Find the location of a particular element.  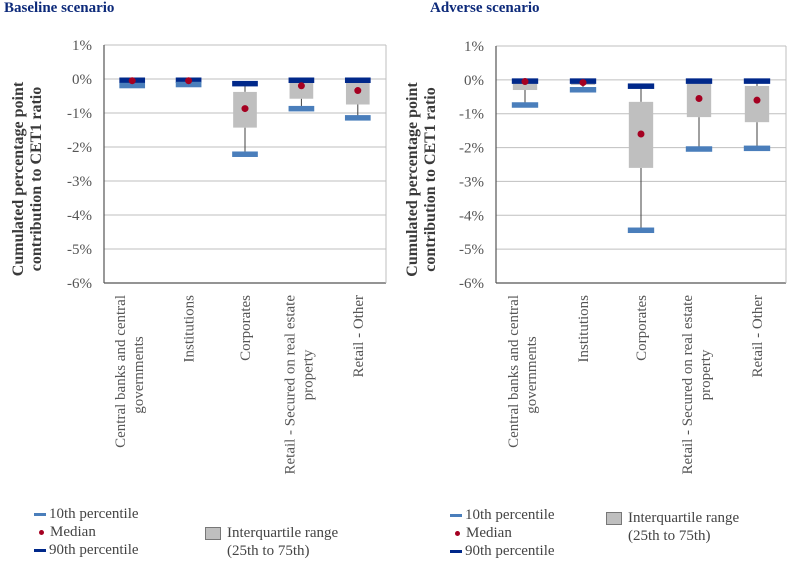

baseline-ytick-label: -2% is located at coordinates (79, 148).